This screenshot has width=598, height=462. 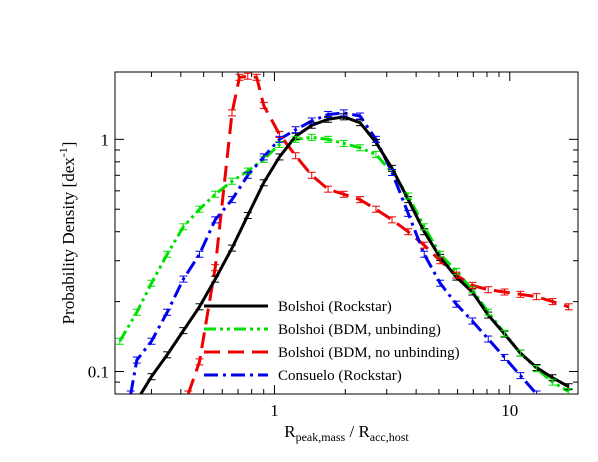 I want to click on x-axis-label-base: R, so click(x=290, y=431).